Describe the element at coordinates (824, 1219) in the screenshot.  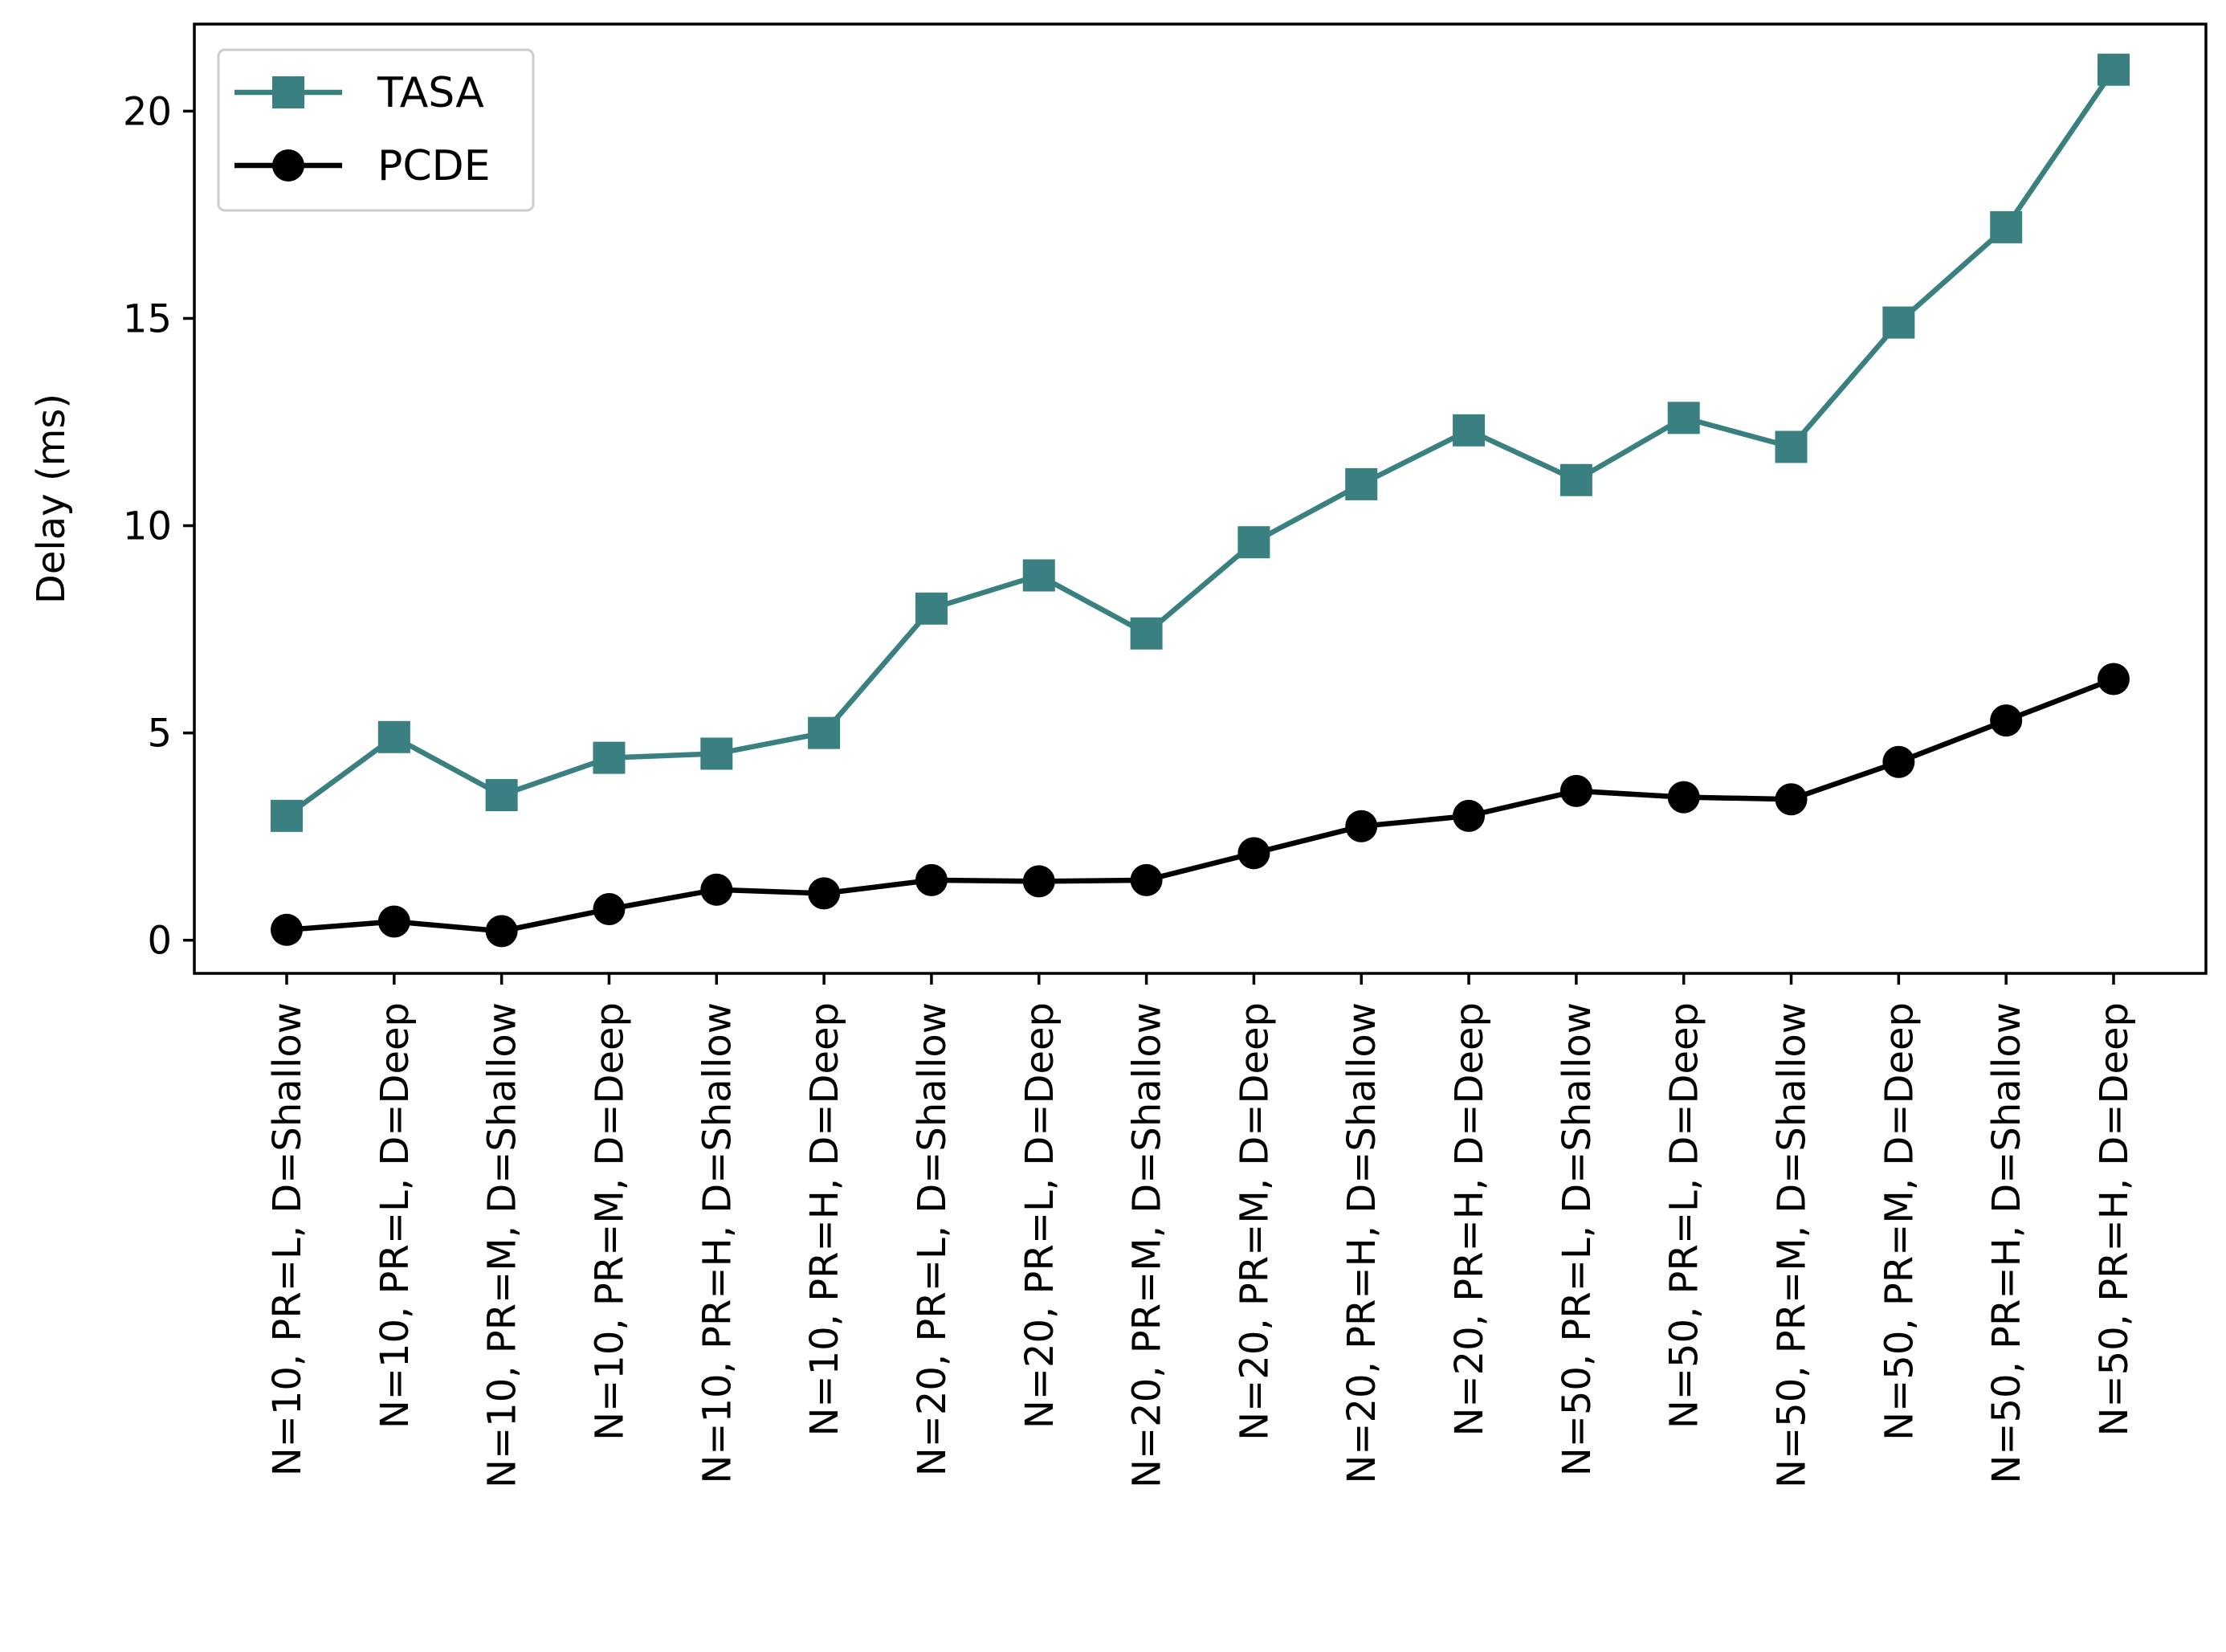
I see `x-tick-label: N=10, PR=H, D=Deep` at that location.